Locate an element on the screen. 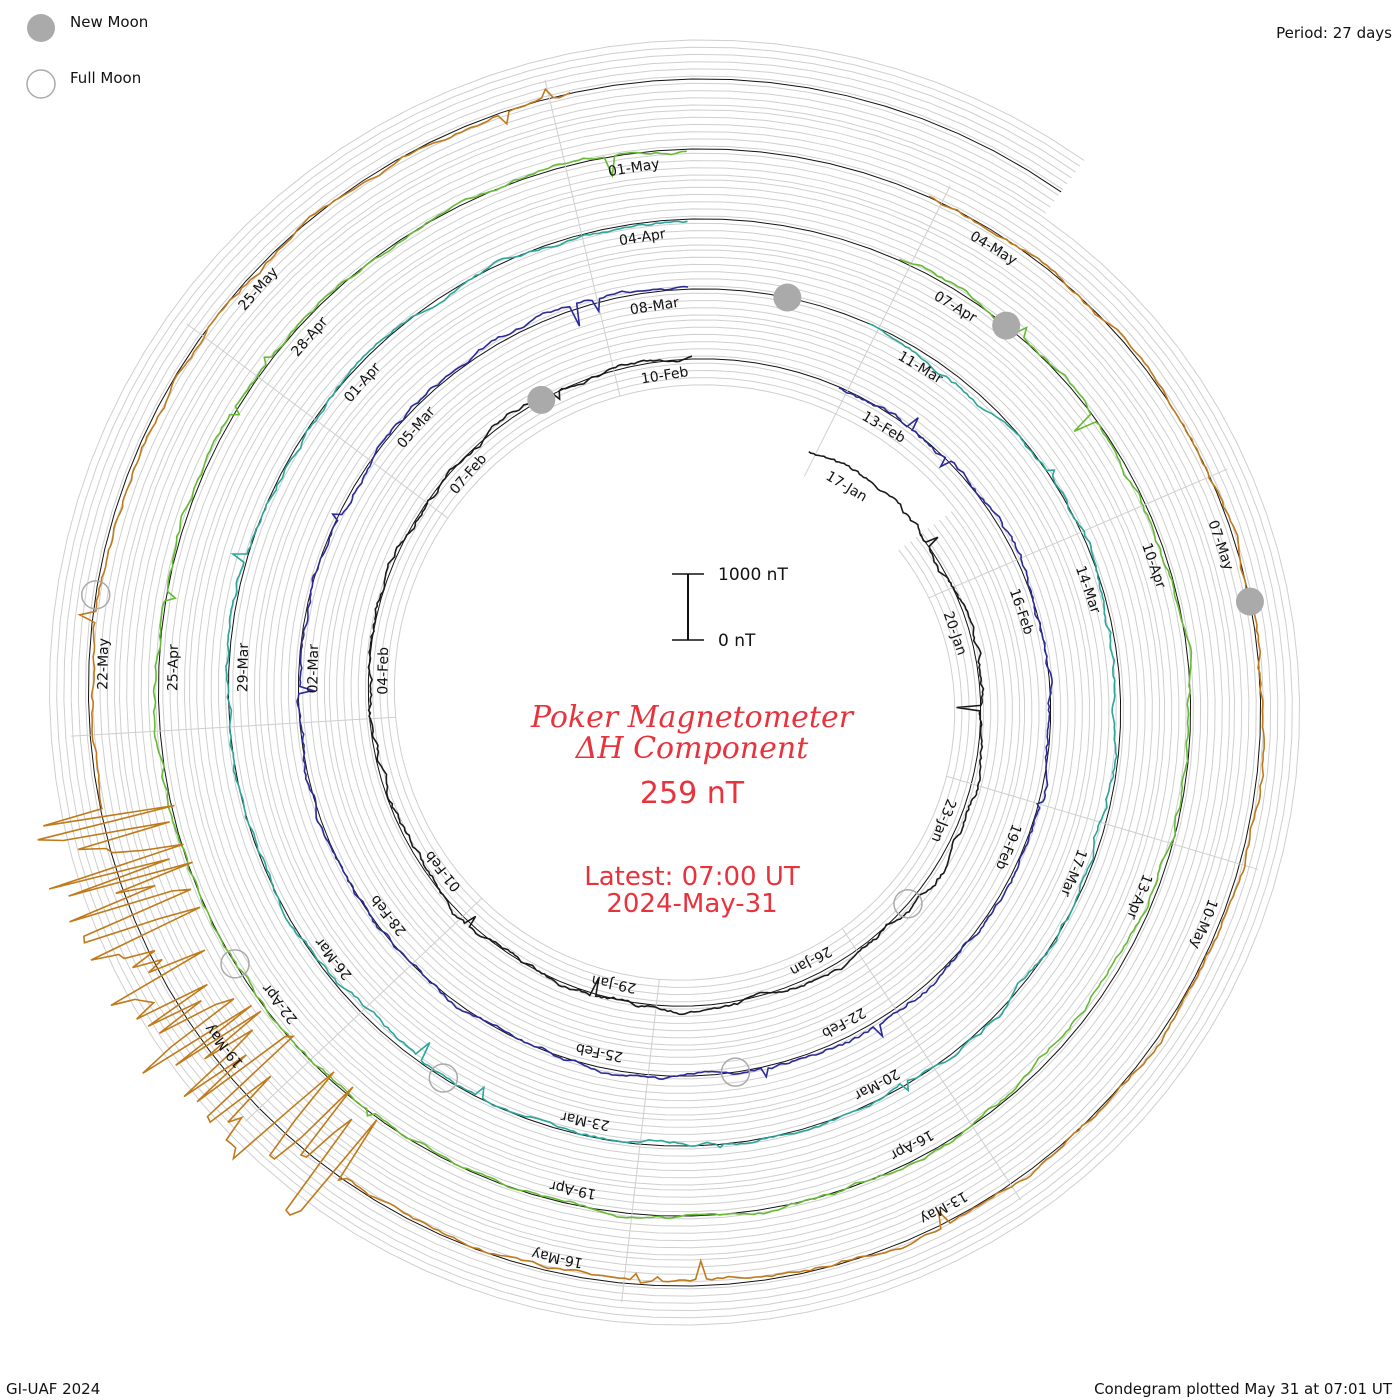  date-label: 22-May is located at coordinates (103, 664).